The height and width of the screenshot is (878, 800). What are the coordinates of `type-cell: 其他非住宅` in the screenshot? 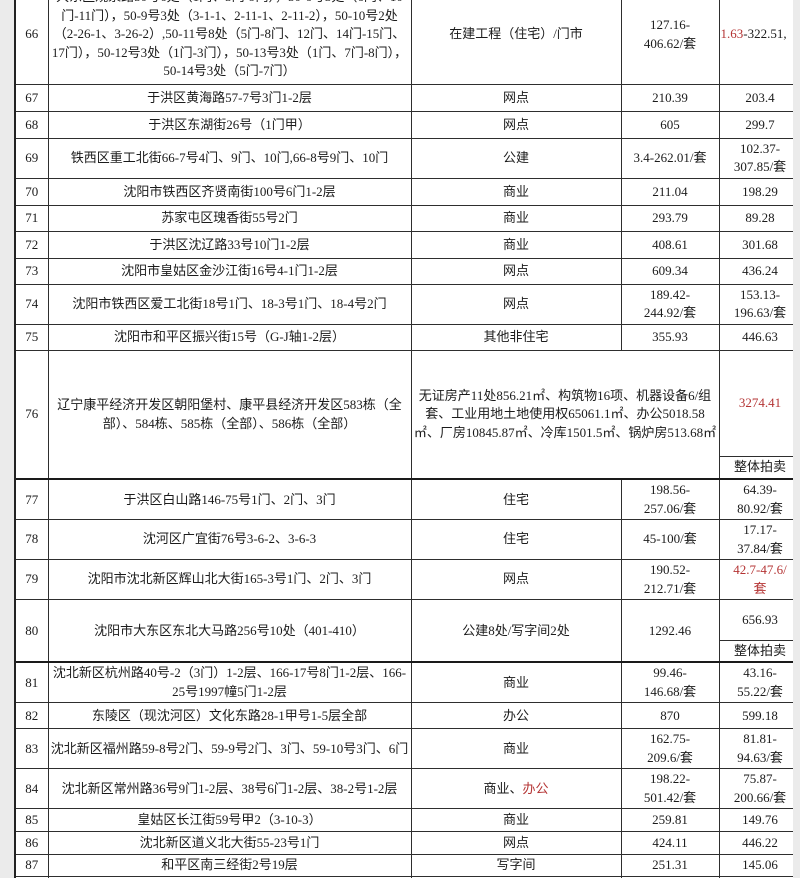 It's located at (516, 337).